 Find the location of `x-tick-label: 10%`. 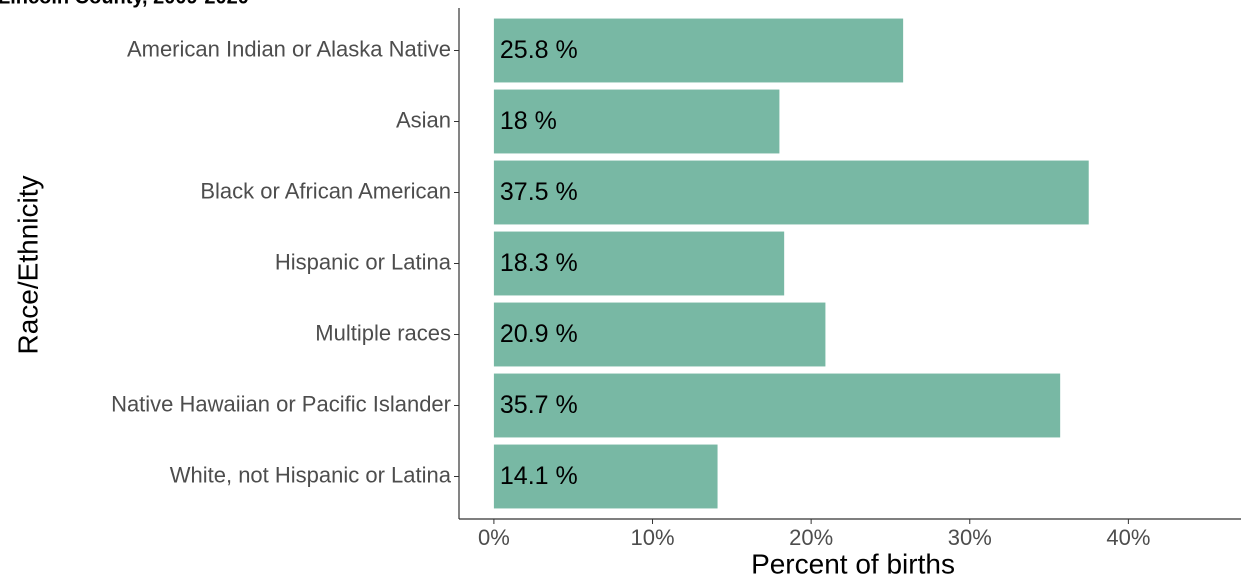

x-tick-label: 10% is located at coordinates (652, 537).